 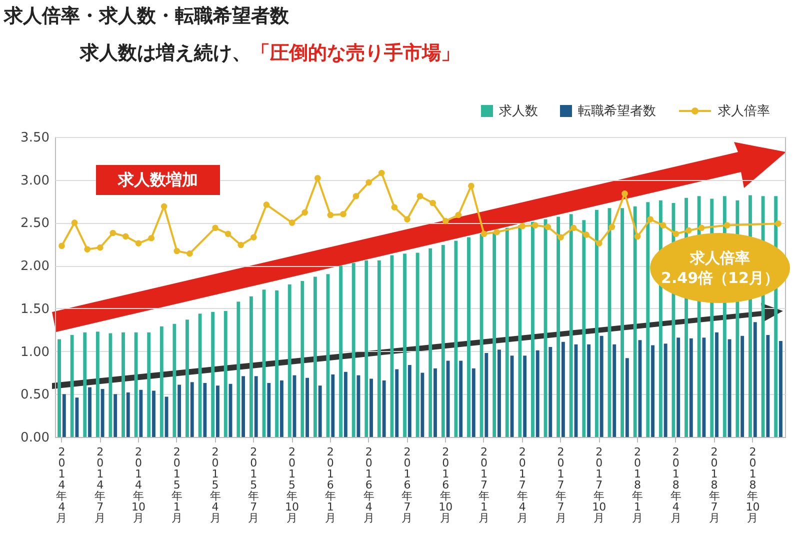 I want to click on y-tick-label: 3.00, so click(x=35, y=180).